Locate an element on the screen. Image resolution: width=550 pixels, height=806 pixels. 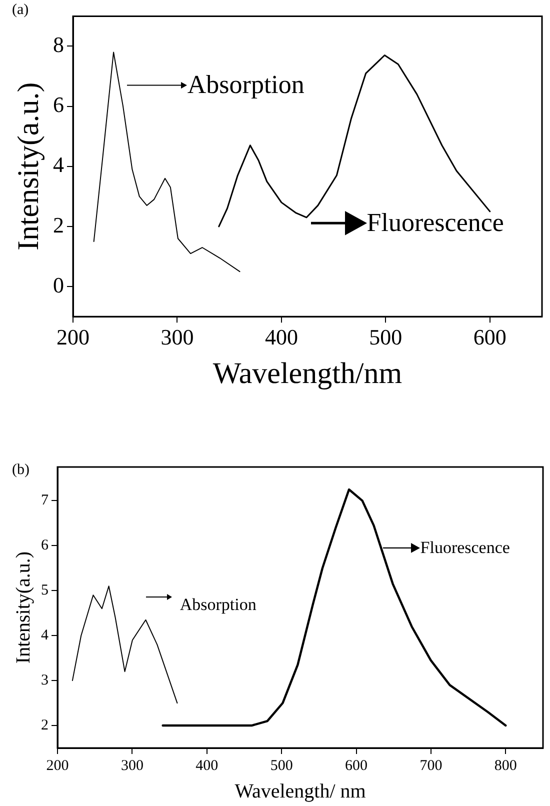
y-tick-label: 7 is located at coordinates (45, 500).